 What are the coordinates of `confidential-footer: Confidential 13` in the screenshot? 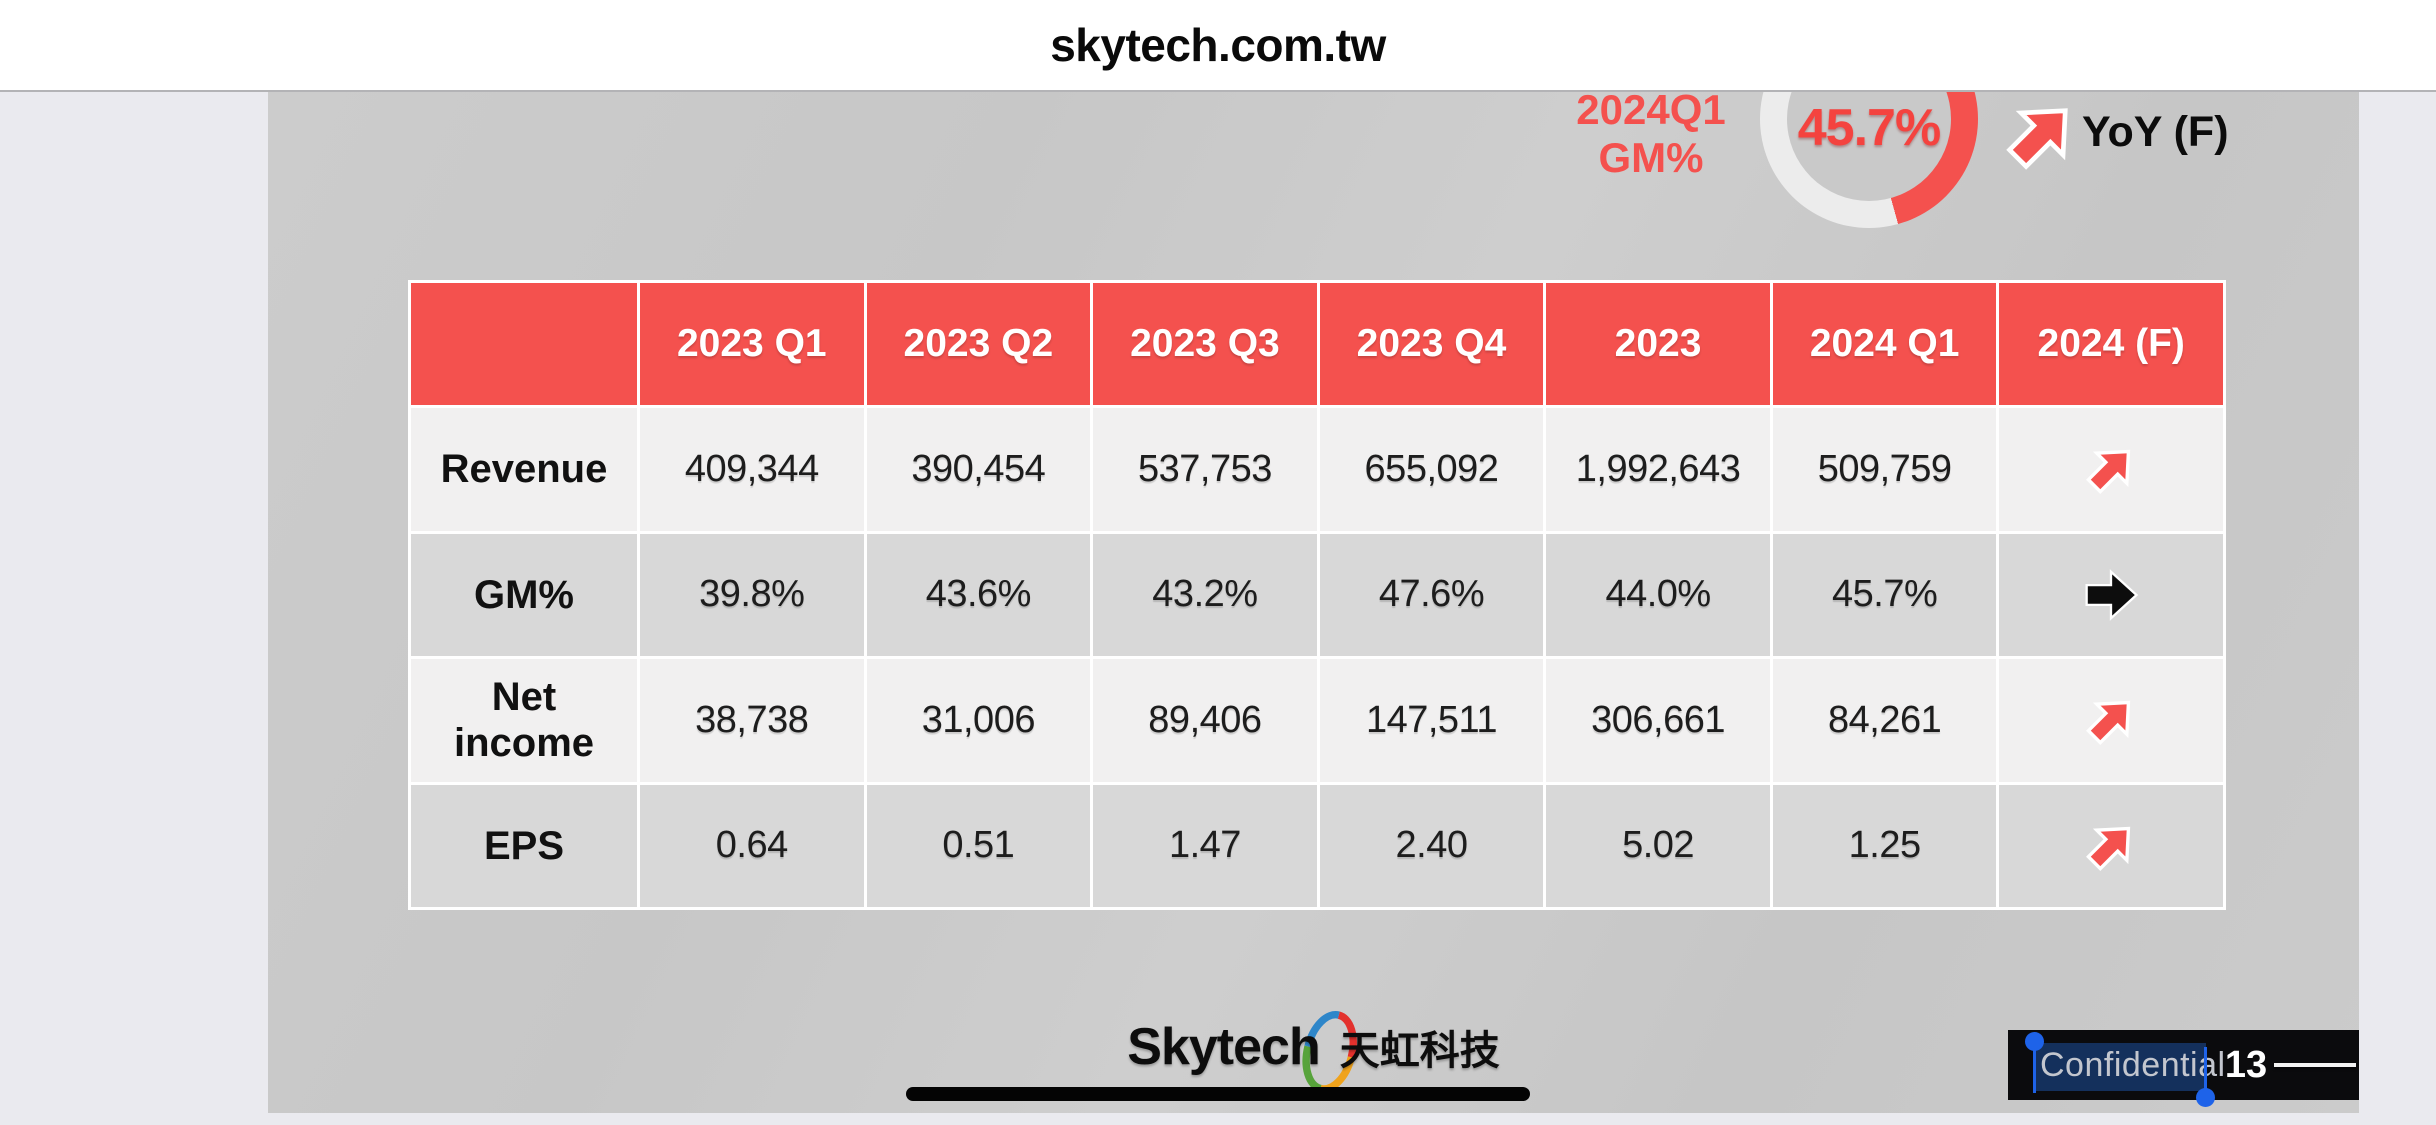 It's located at (2183, 1068).